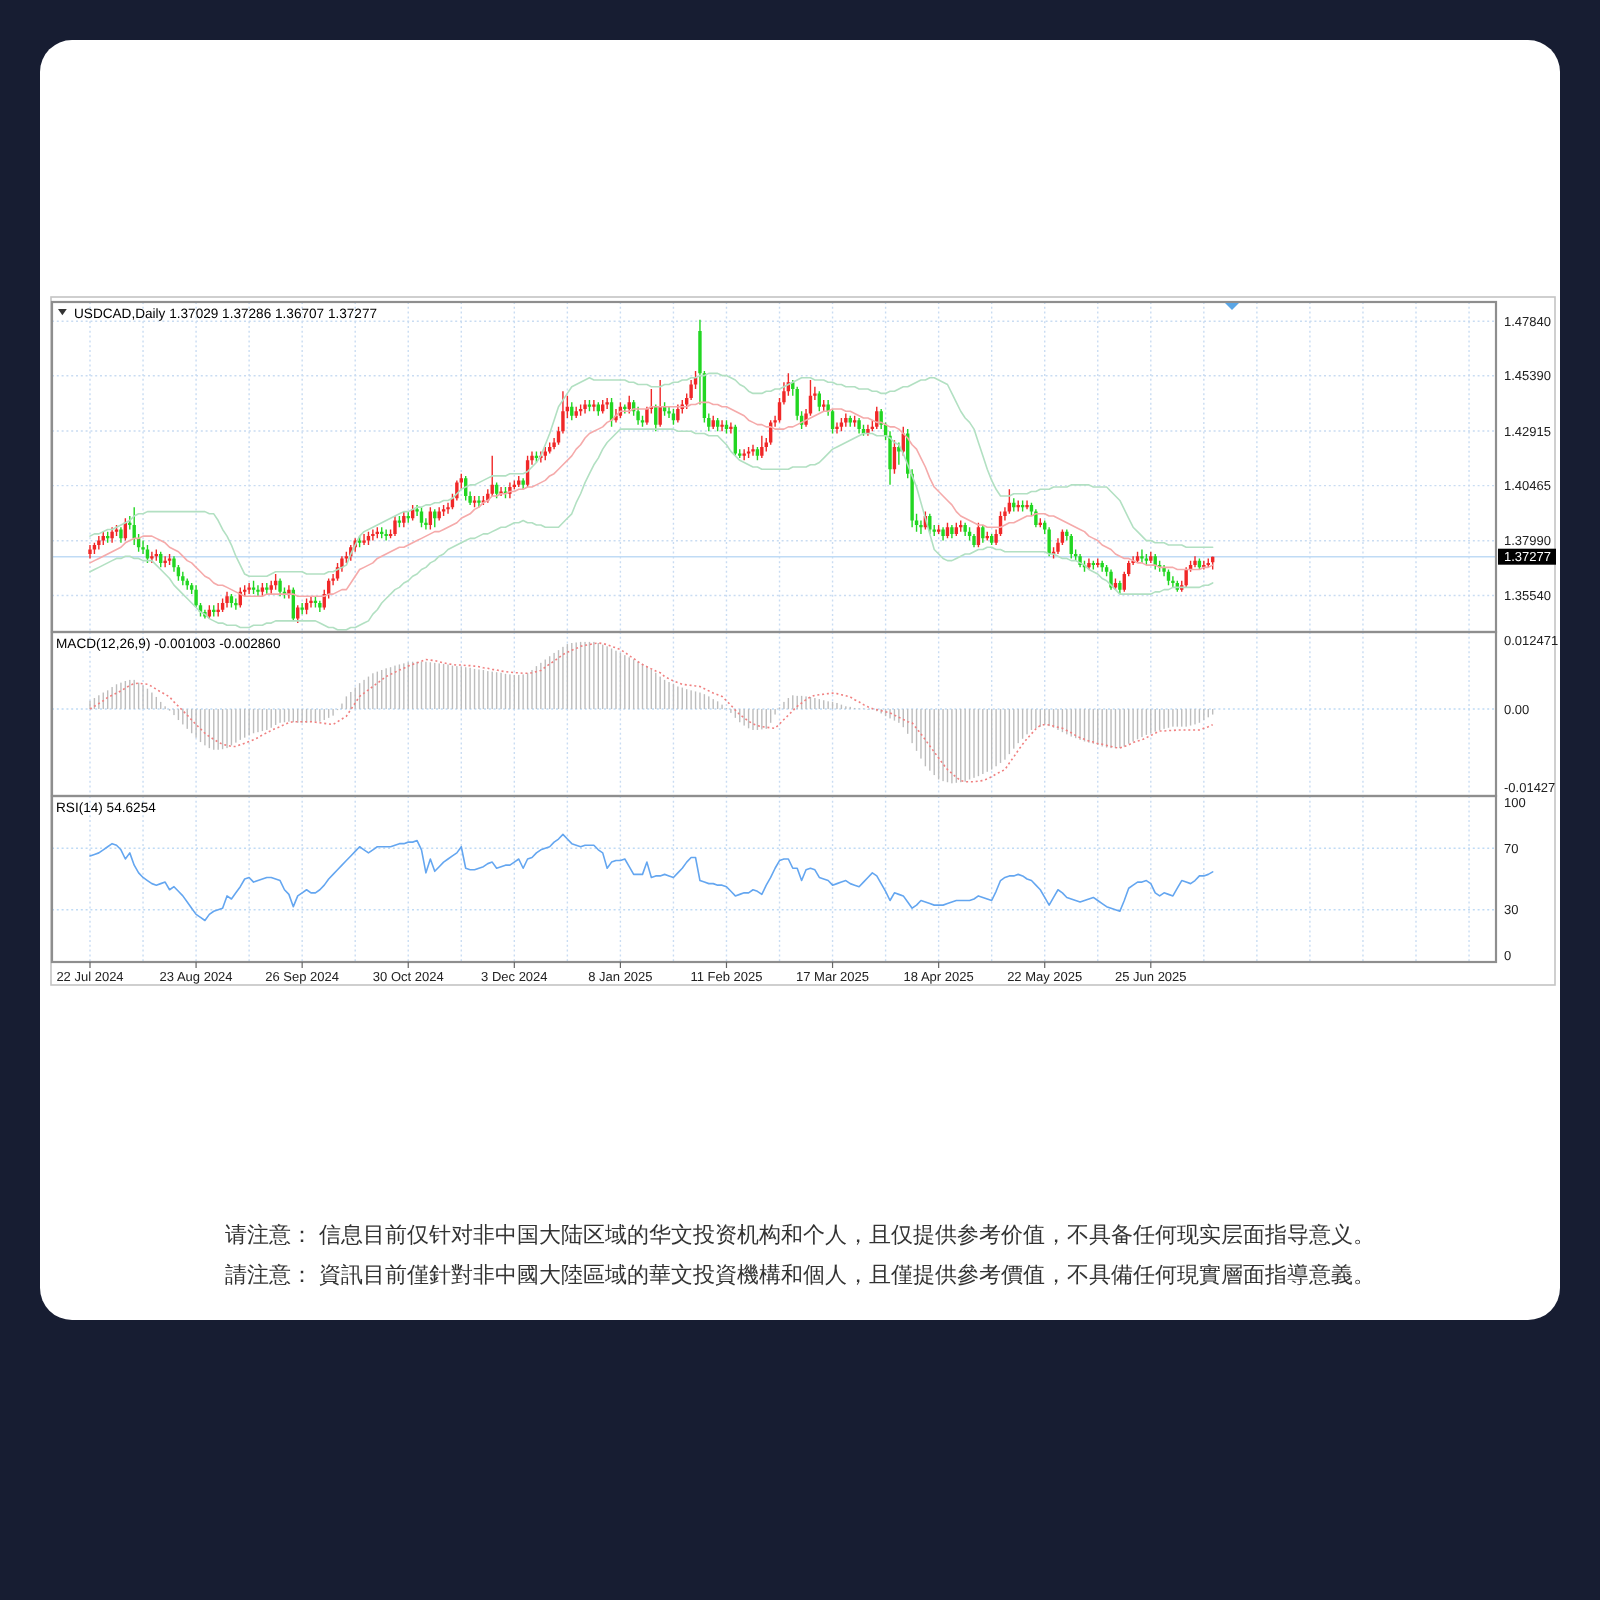 This screenshot has width=1600, height=1600. What do you see at coordinates (800, 1275) in the screenshot?
I see `text: 請注意： 資訊目前僅針對非中國大陸區域的華文投資機構和個人，且僅提供參考價值，不具備任何現實層面指導意義。` at bounding box center [800, 1275].